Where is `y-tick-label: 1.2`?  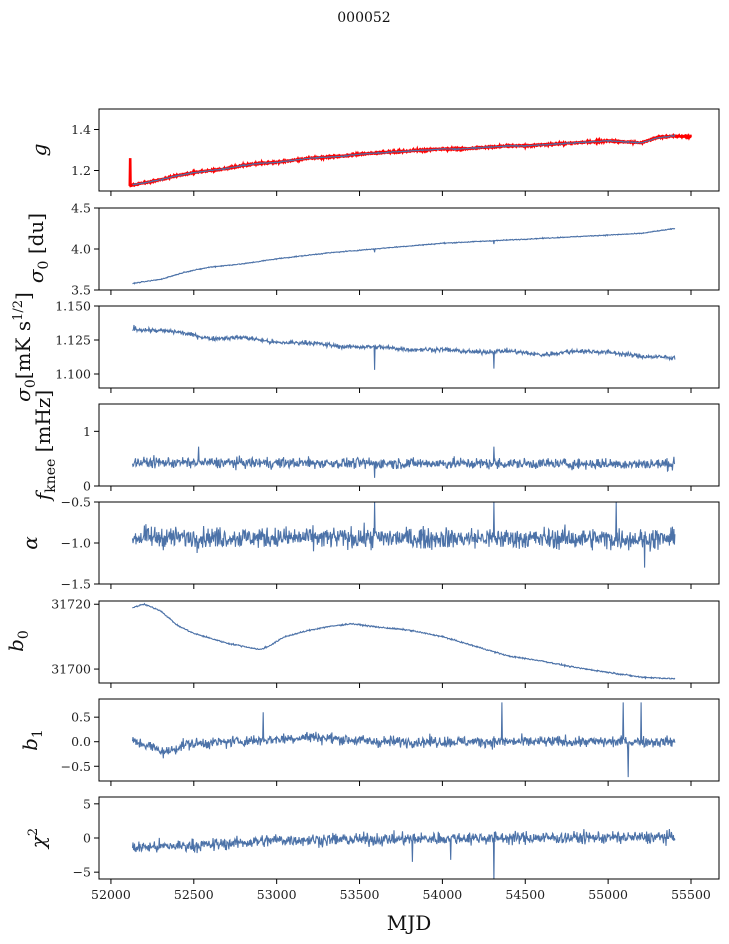
y-tick-label: 1.2 is located at coordinates (81, 170).